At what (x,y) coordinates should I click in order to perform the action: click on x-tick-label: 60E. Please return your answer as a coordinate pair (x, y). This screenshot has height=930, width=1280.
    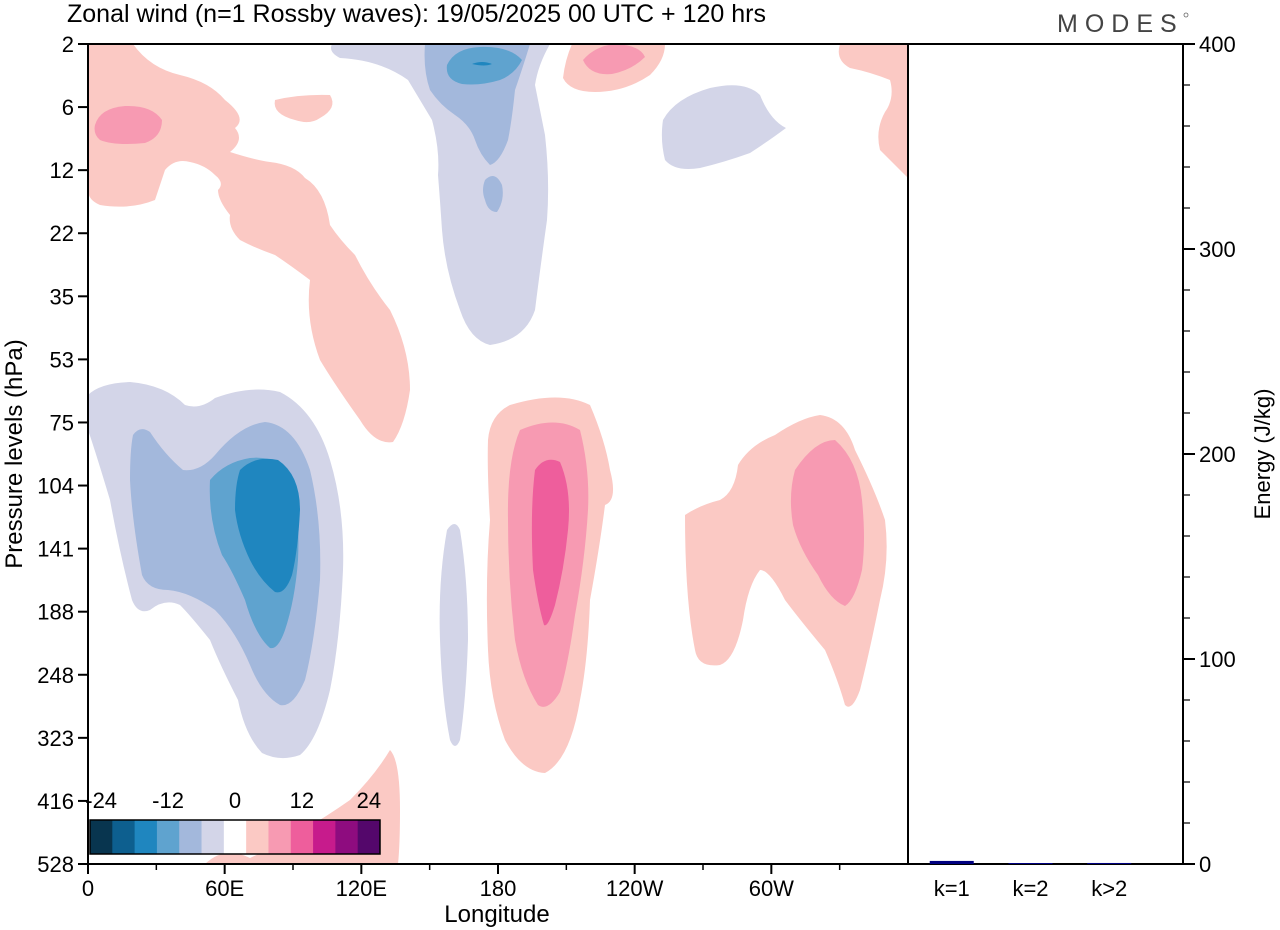
    Looking at the image, I should click on (224, 888).